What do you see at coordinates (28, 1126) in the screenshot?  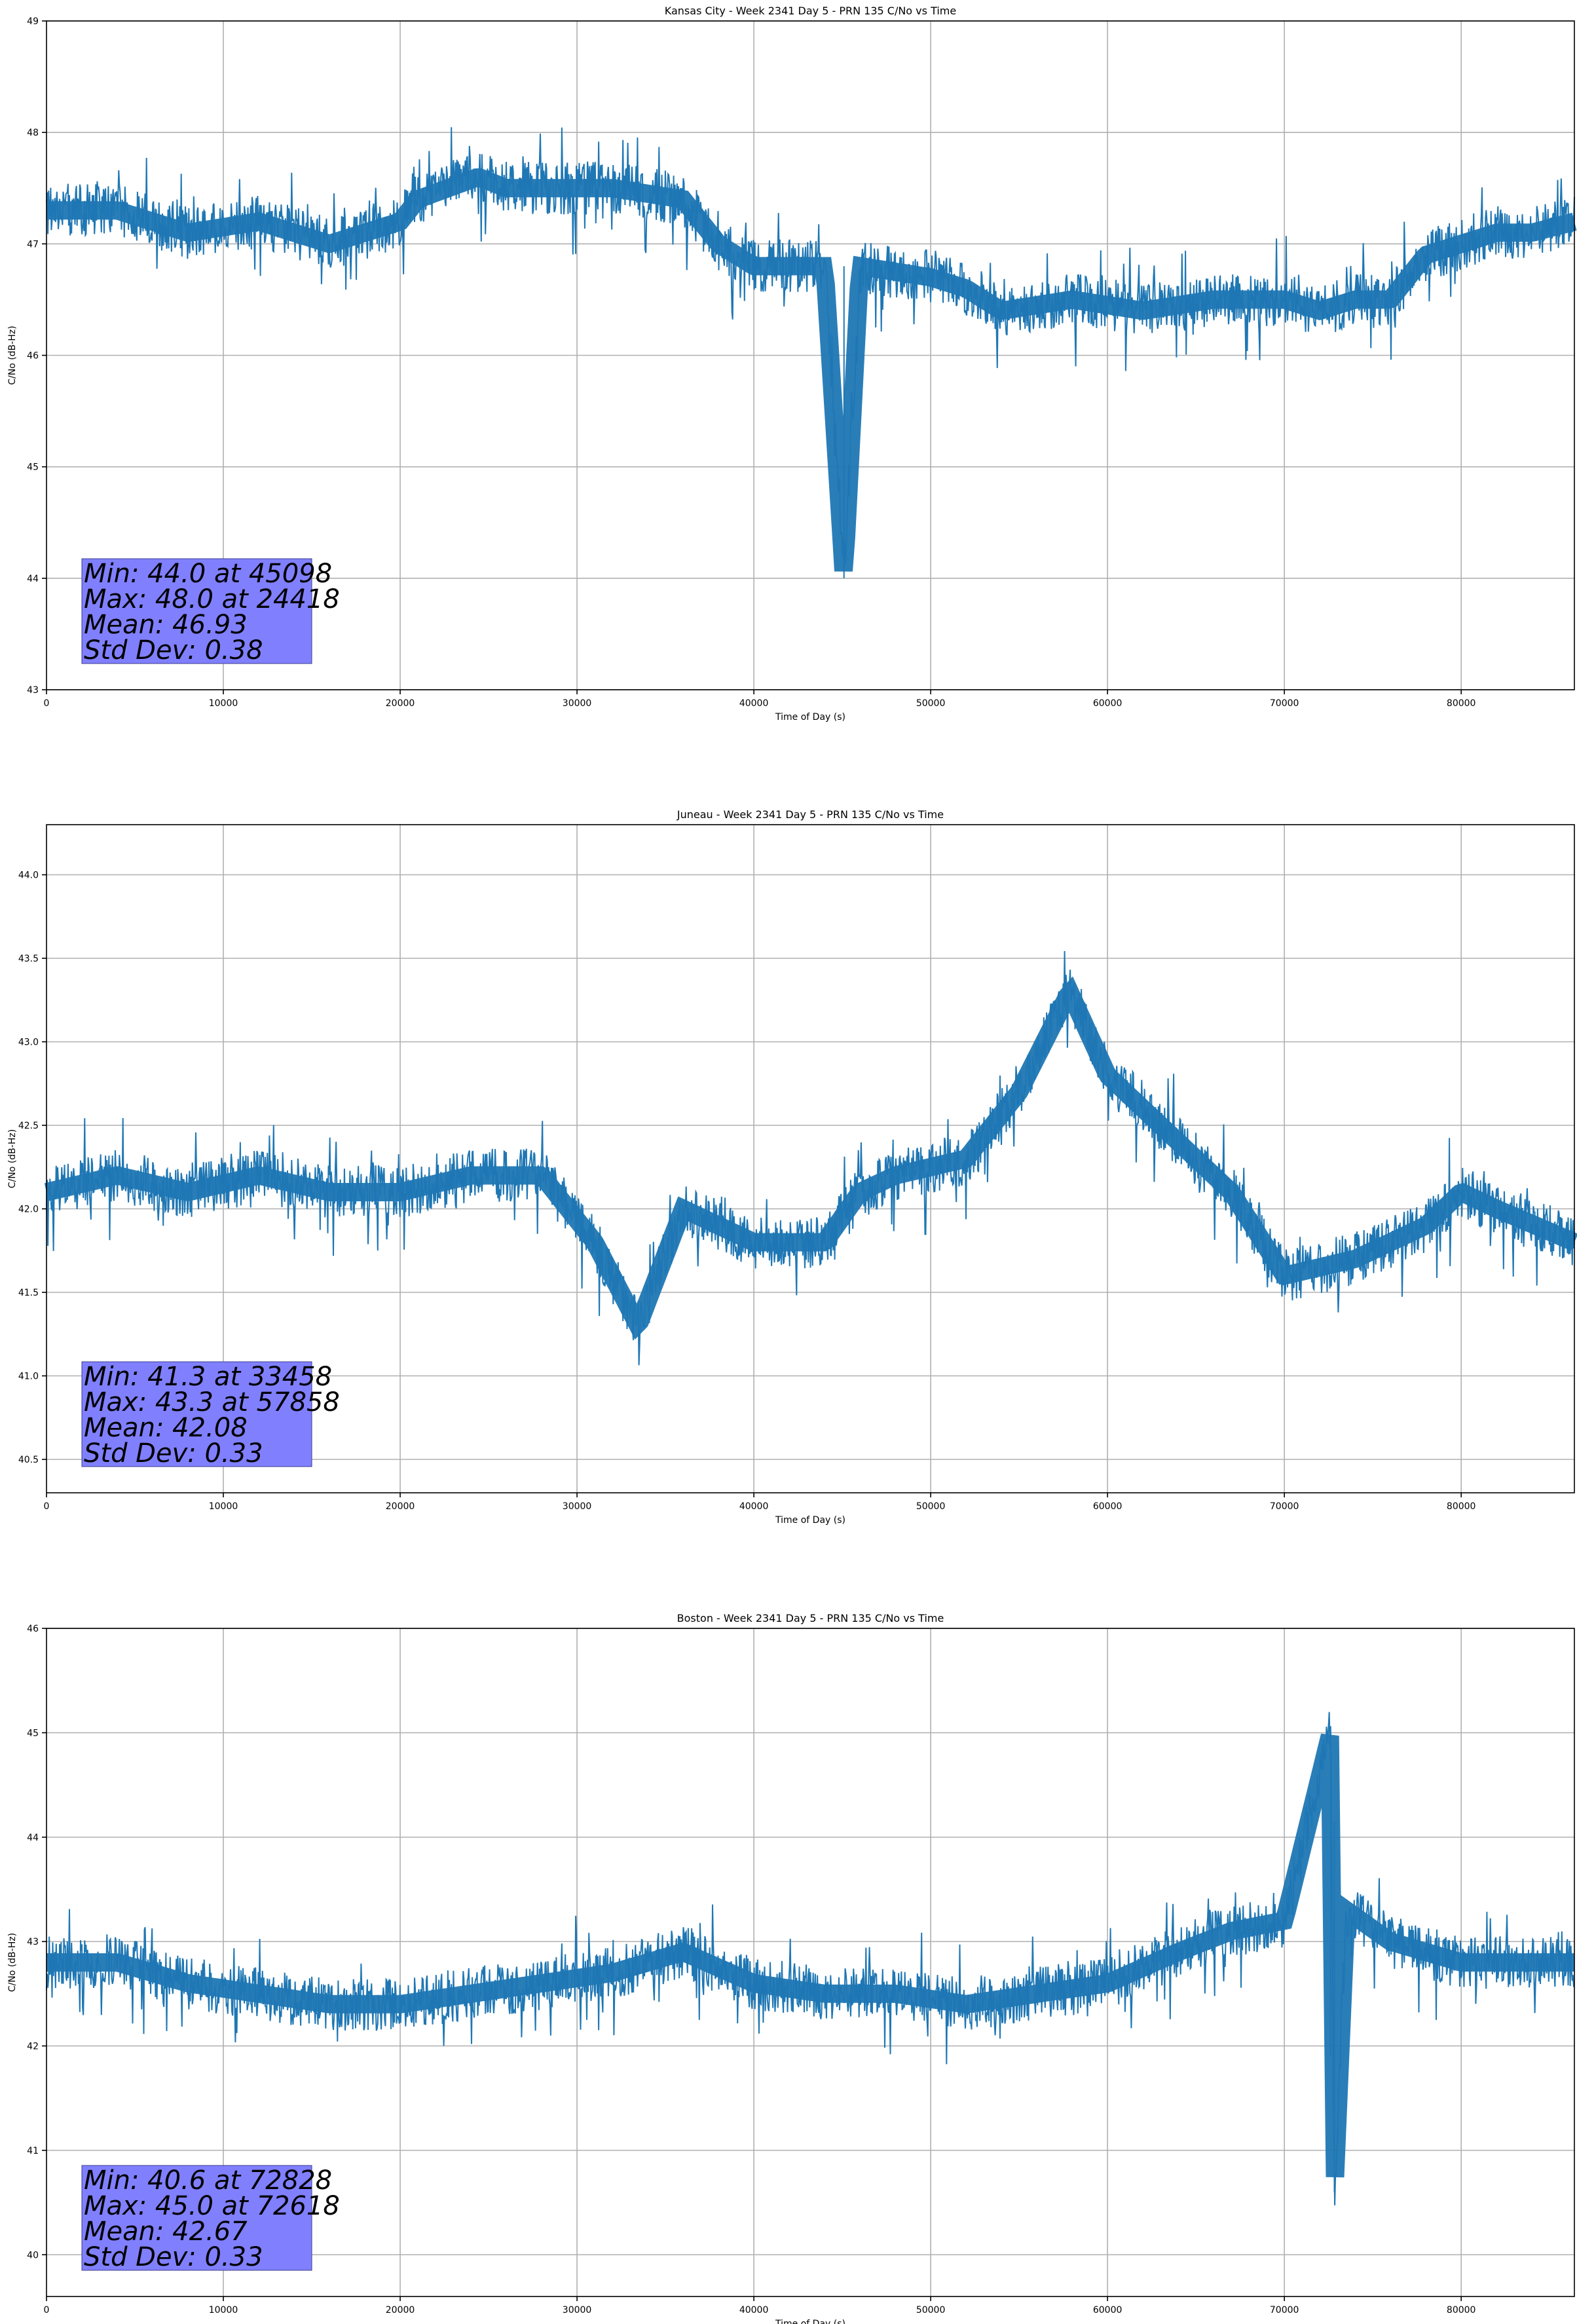 I see `y-tick-label: 42.5` at bounding box center [28, 1126].